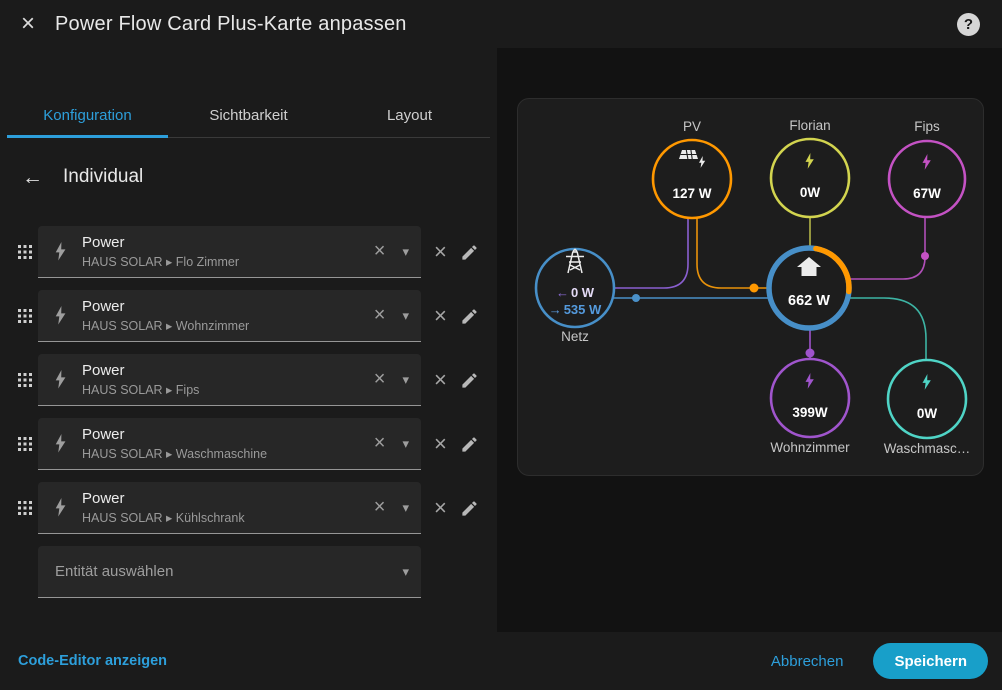 The width and height of the screenshot is (1002, 690). I want to click on dialog-footer: Code-Editor anzeigen Abbrechen Speichern, so click(501, 661).